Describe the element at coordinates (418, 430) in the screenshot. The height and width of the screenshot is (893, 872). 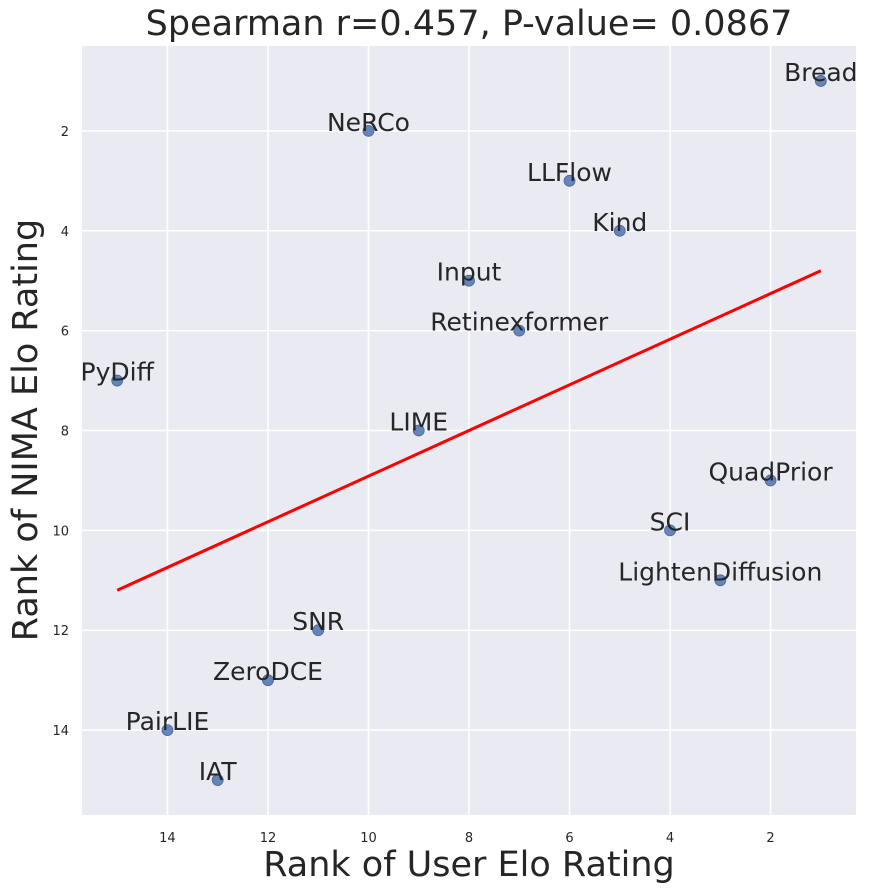
I see `data-point-lime` at that location.